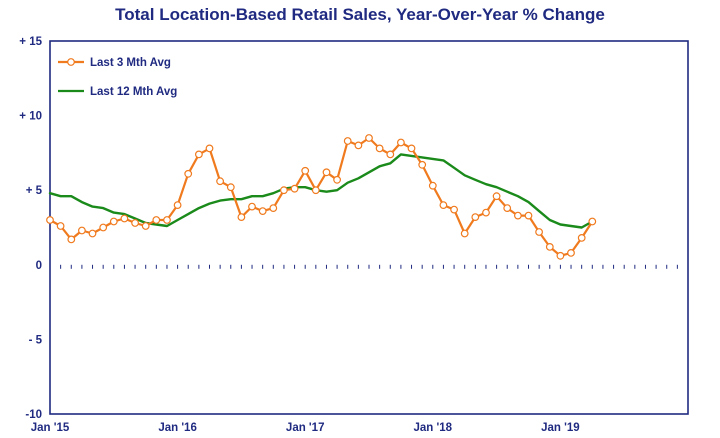 This screenshot has width=720, height=438. Describe the element at coordinates (321, 191) in the screenshot. I see `series-line-last-12-mth-avg` at that location.